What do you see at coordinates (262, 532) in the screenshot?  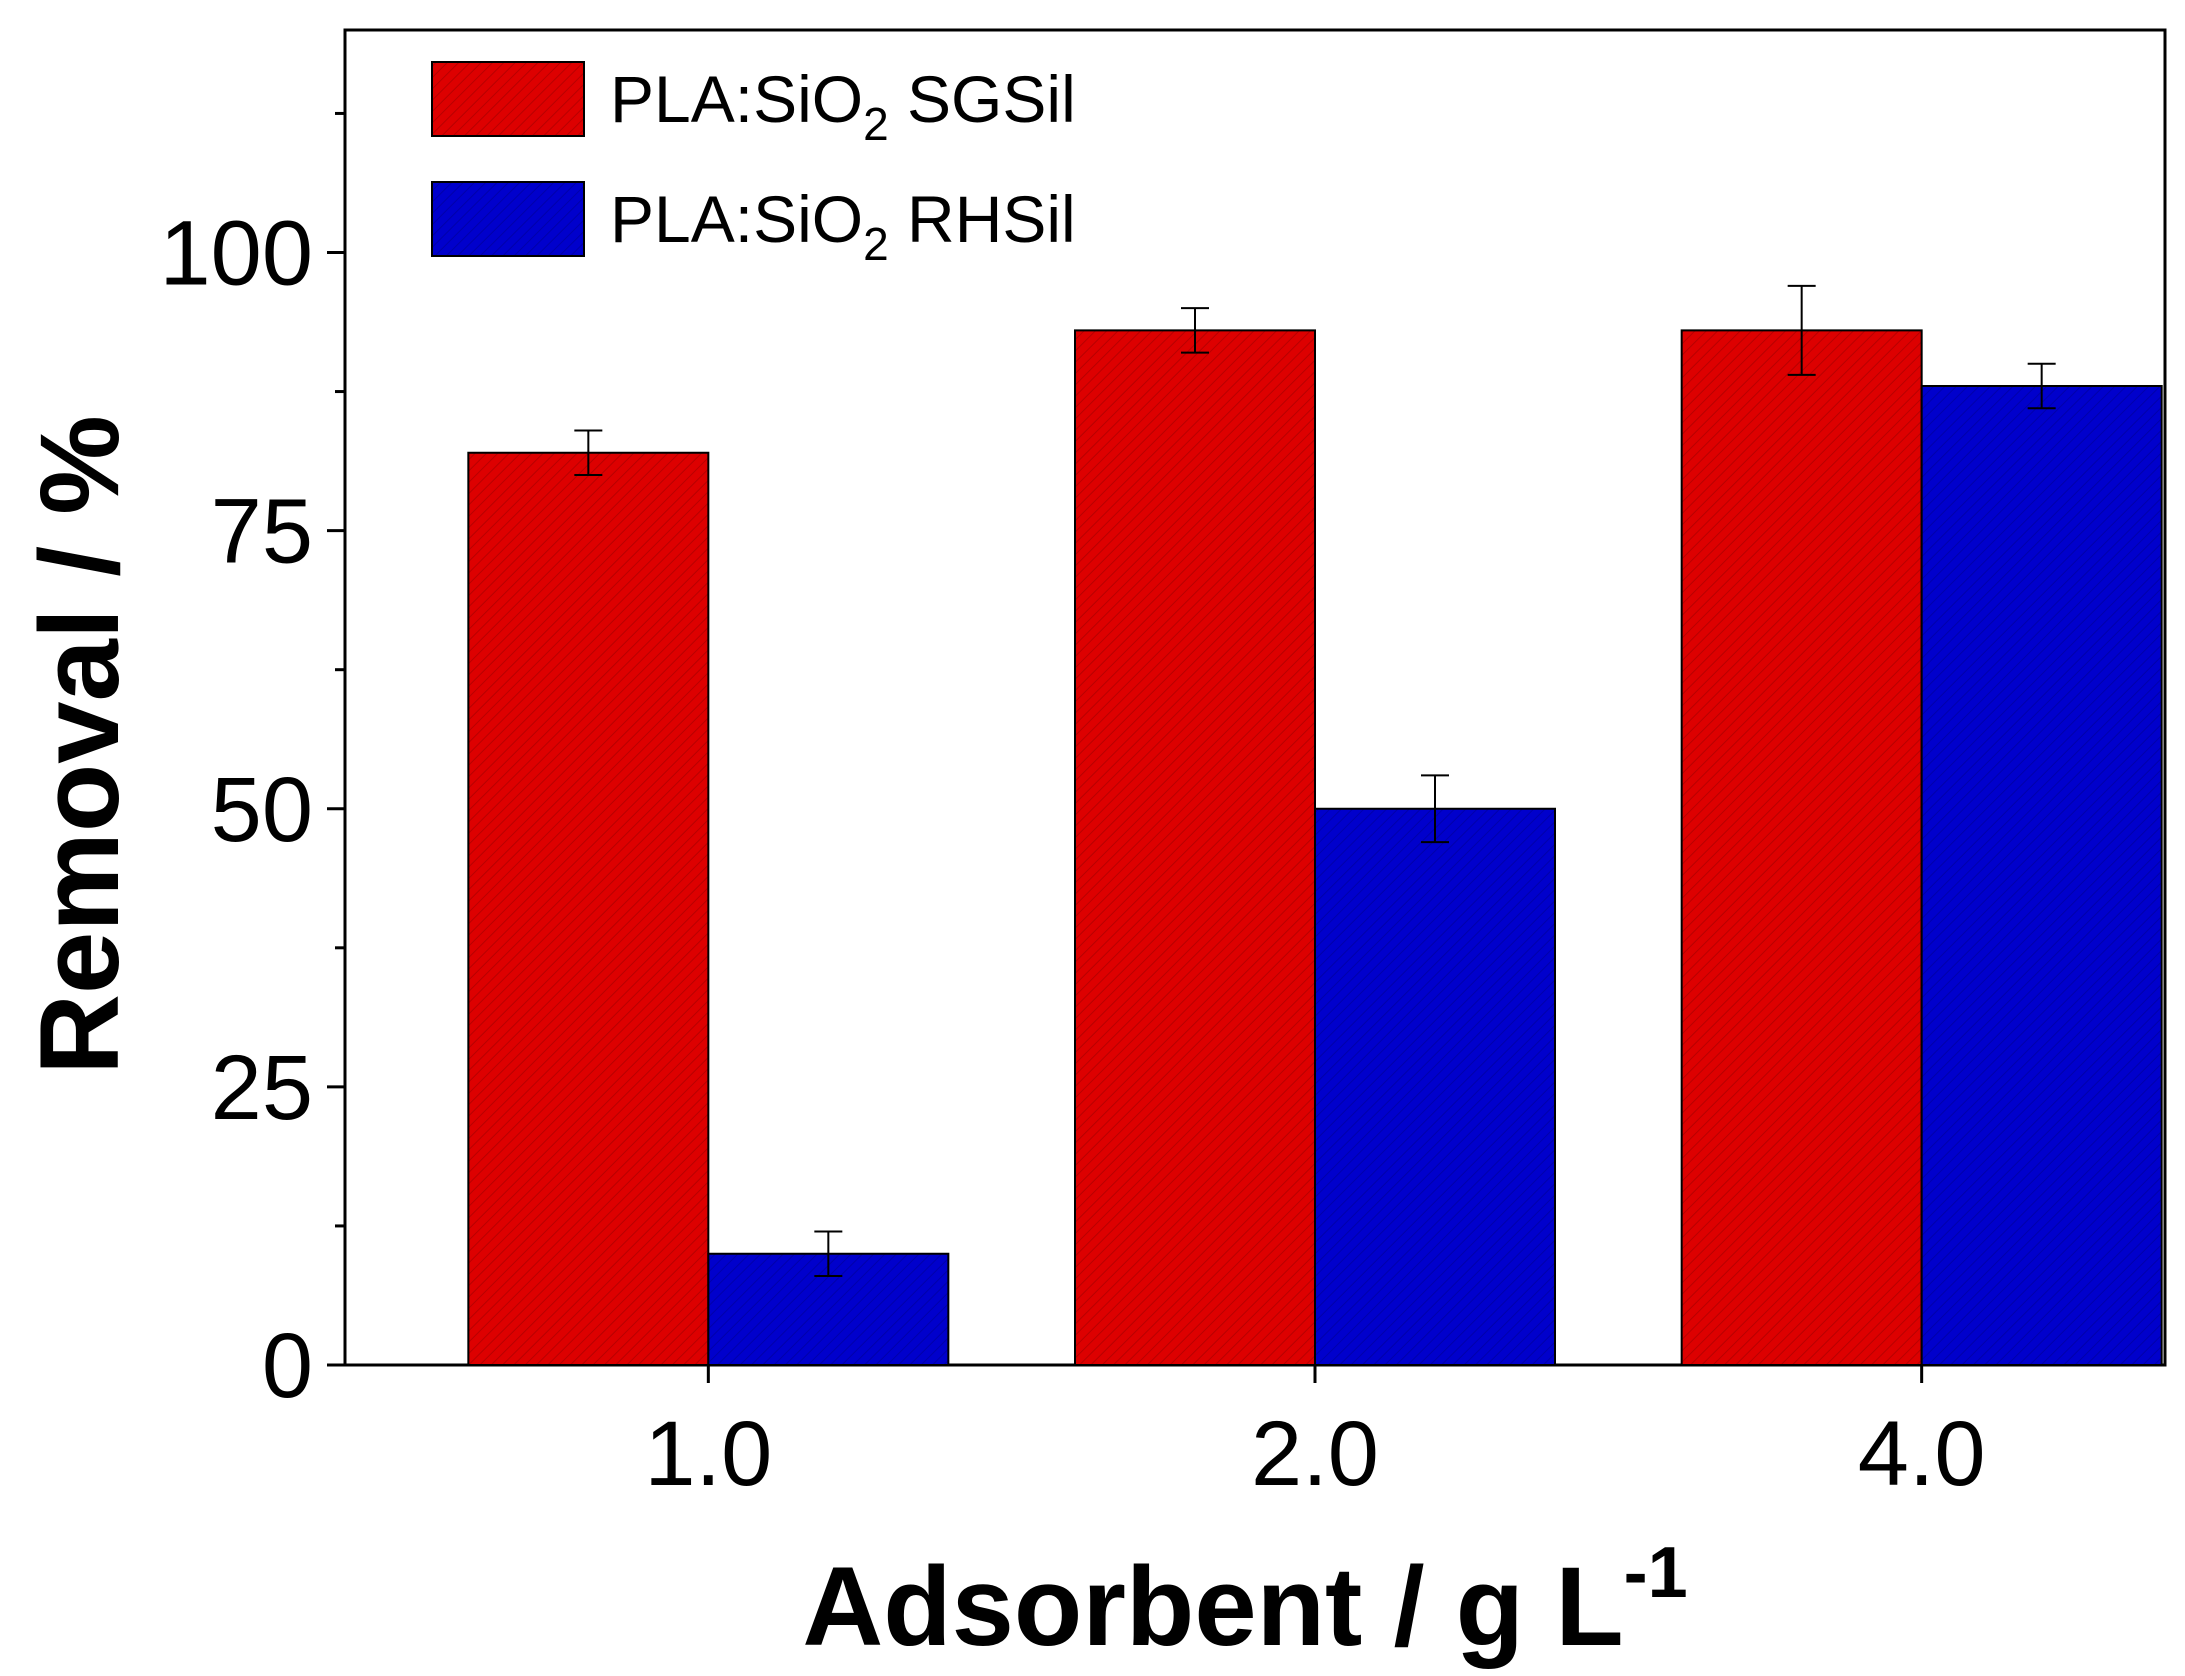 I see `y-tick-label: 75` at bounding box center [262, 532].